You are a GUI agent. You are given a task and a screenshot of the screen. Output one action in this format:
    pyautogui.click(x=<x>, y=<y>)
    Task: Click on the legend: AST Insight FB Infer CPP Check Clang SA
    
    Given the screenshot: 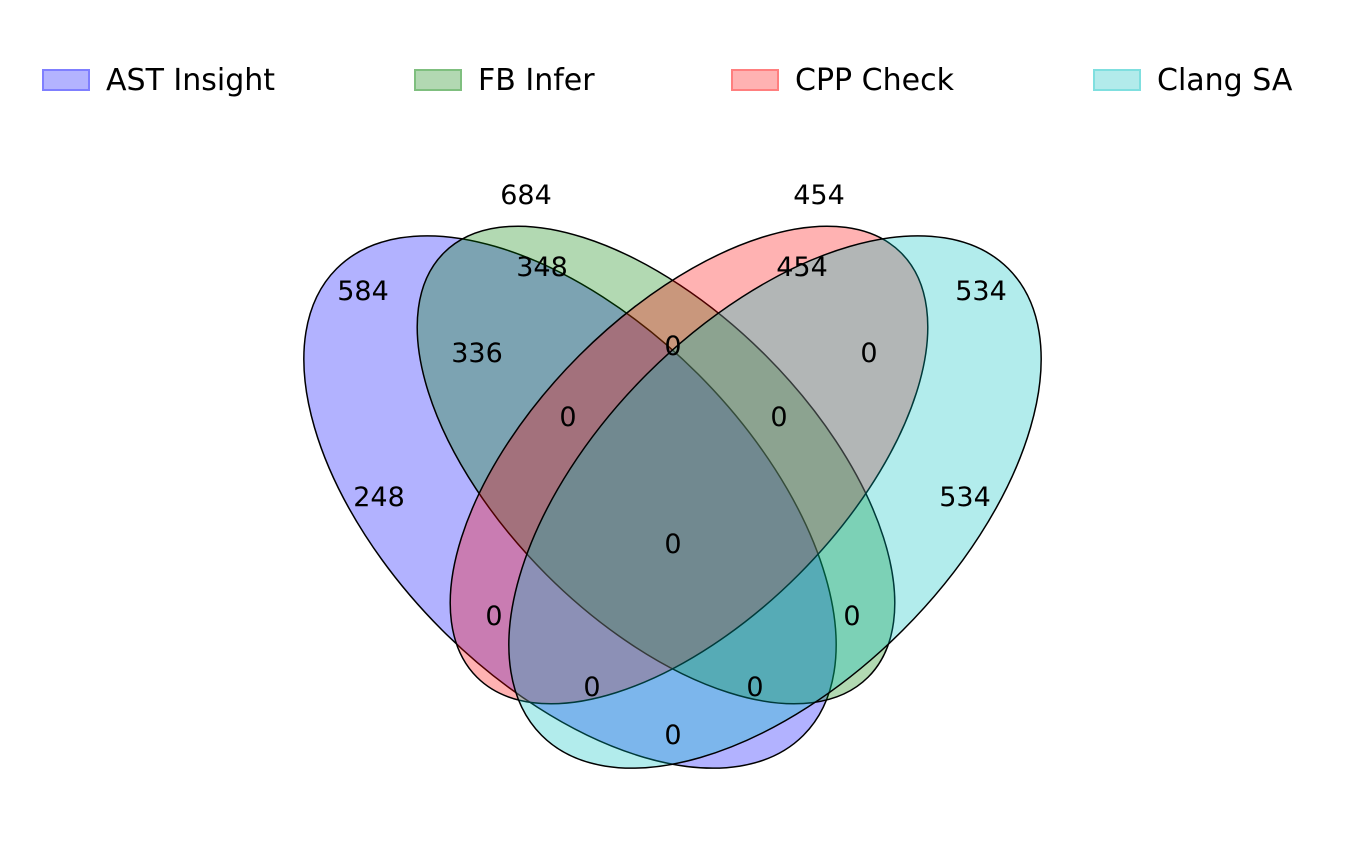 What is the action you would take?
    pyautogui.click(x=672, y=80)
    